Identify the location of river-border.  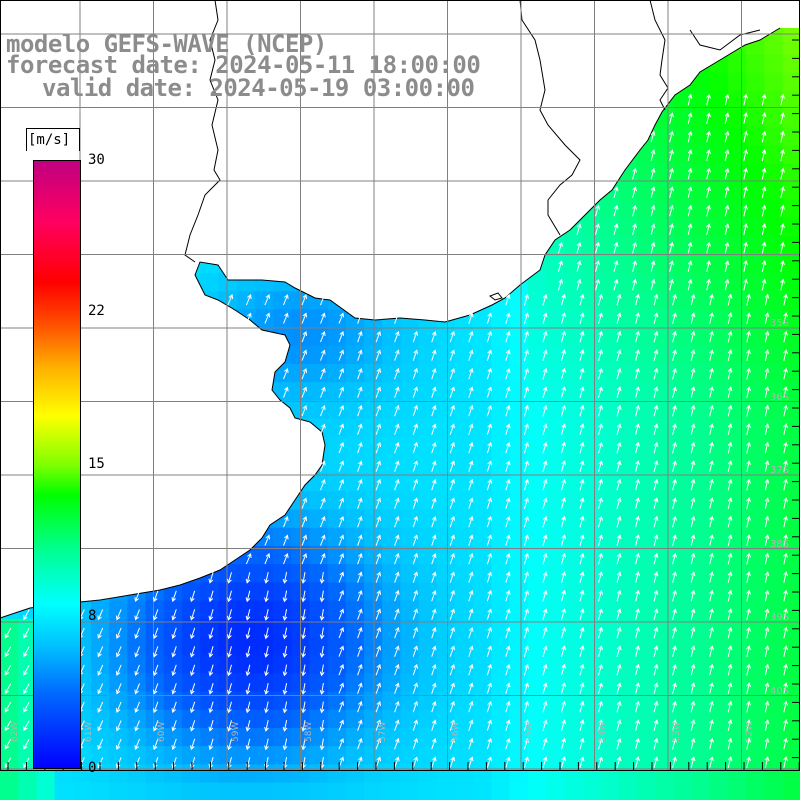
(202, 131).